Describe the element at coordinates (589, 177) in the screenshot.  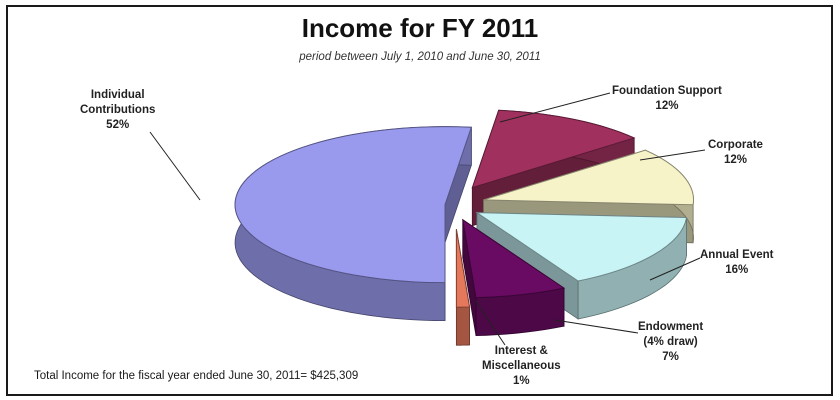
I see `pie-slice-corporate` at that location.